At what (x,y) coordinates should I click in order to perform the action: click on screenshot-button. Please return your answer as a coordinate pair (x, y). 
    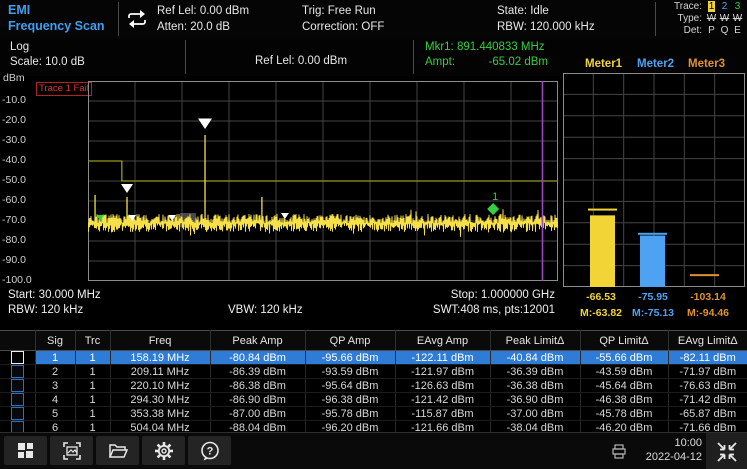
    Looking at the image, I should click on (71, 450).